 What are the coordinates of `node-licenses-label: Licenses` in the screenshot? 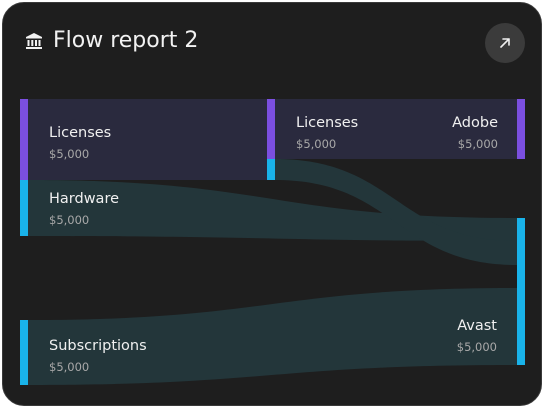 It's located at (80, 133).